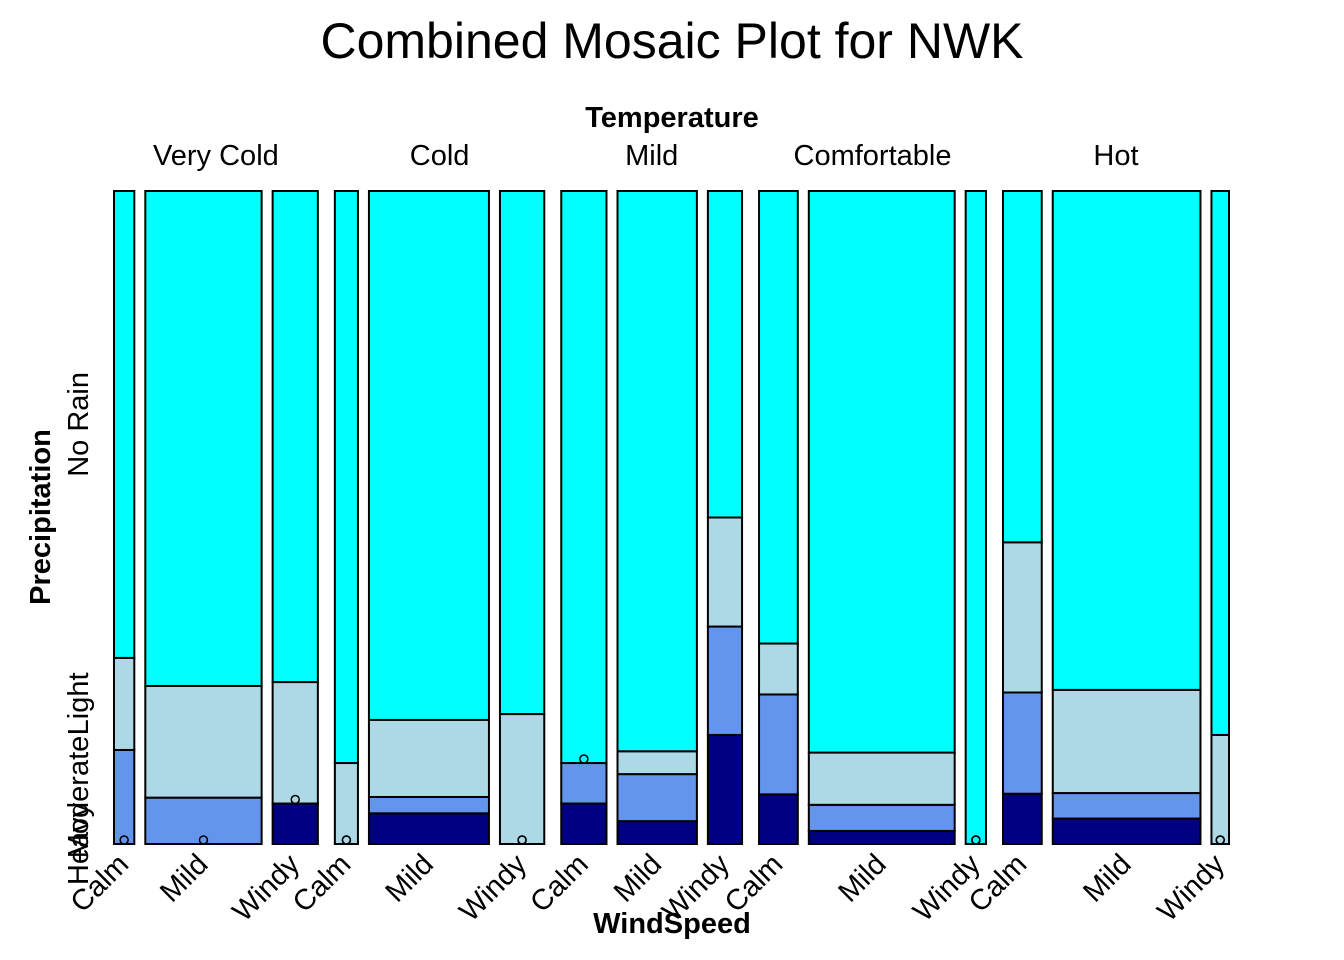 The height and width of the screenshot is (960, 1344). Describe the element at coordinates (657, 763) in the screenshot. I see `tile-mild-mild-light` at that location.